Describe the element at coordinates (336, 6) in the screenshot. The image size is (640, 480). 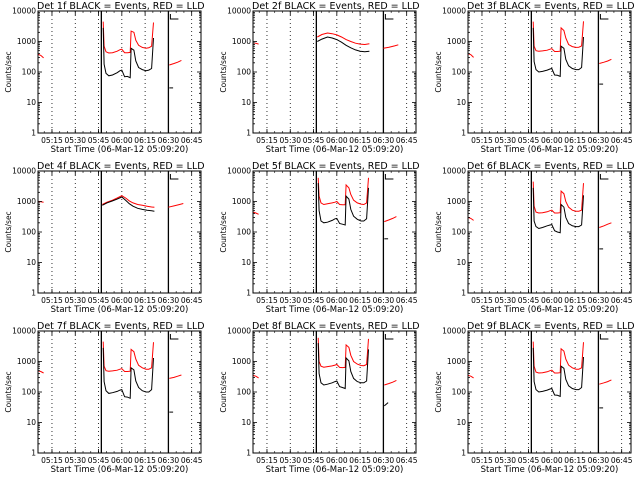
I see `panel-title: Det 2f BLACK = Events, RED = LLD` at that location.